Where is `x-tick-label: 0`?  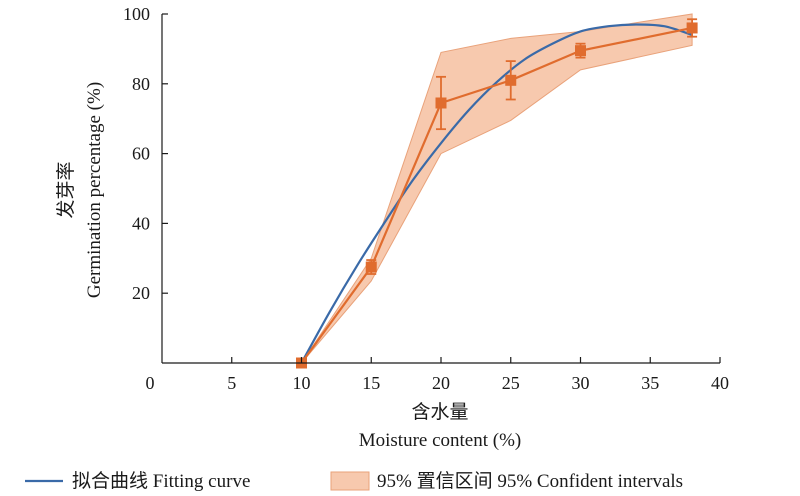 x-tick-label: 0 is located at coordinates (150, 383).